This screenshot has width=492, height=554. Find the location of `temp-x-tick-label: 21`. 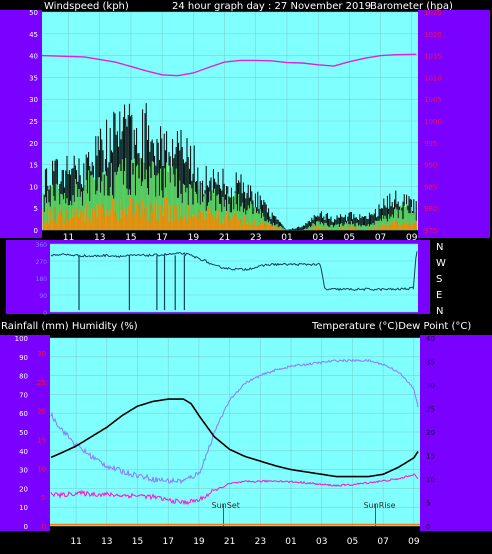

temp-x-tick-label: 21 is located at coordinates (229, 542).